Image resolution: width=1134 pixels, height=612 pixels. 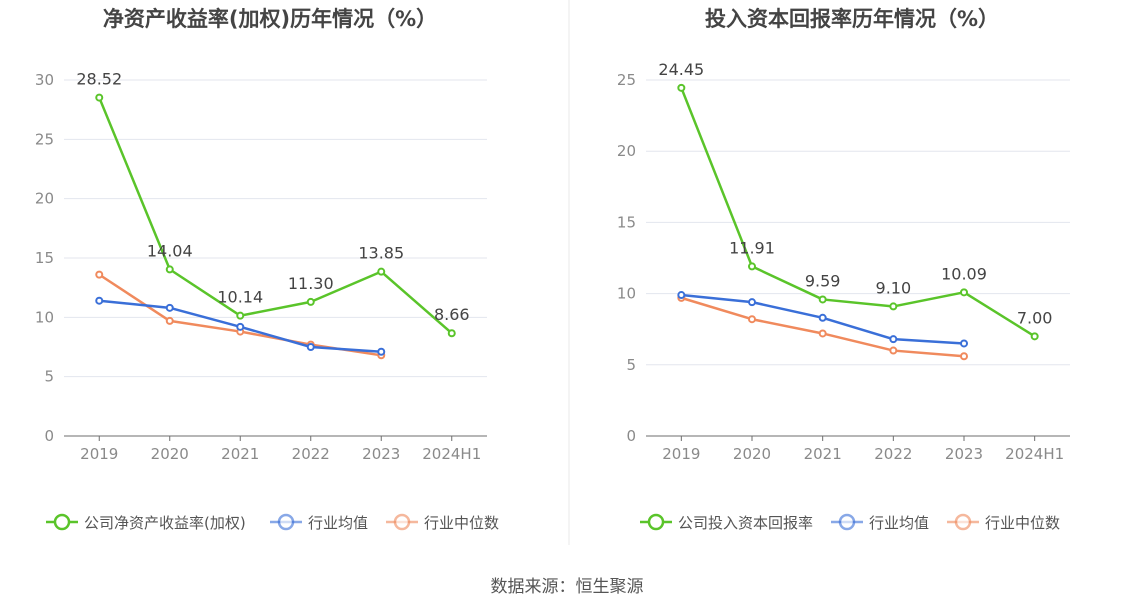 I want to click on chart1-x-tick-label: 2024H1, so click(x=451, y=454).